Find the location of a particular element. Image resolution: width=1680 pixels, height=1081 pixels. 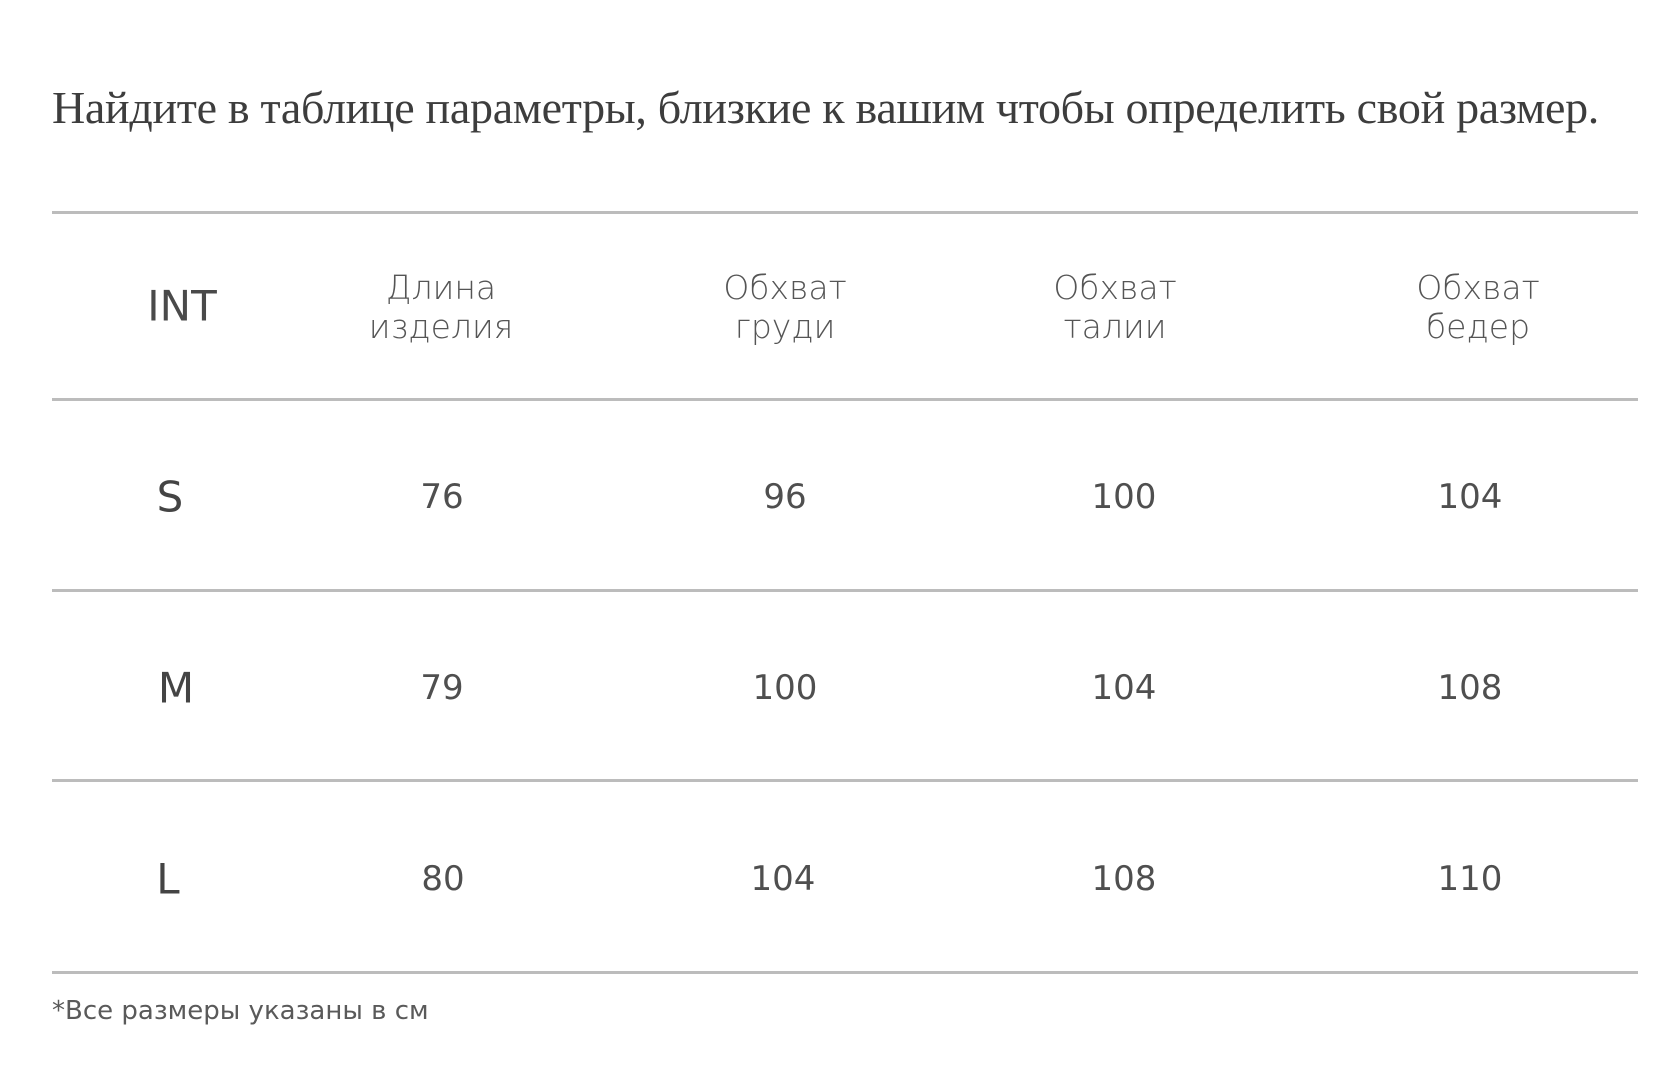

column-header-length-line1: Длина is located at coordinates (441, 287).